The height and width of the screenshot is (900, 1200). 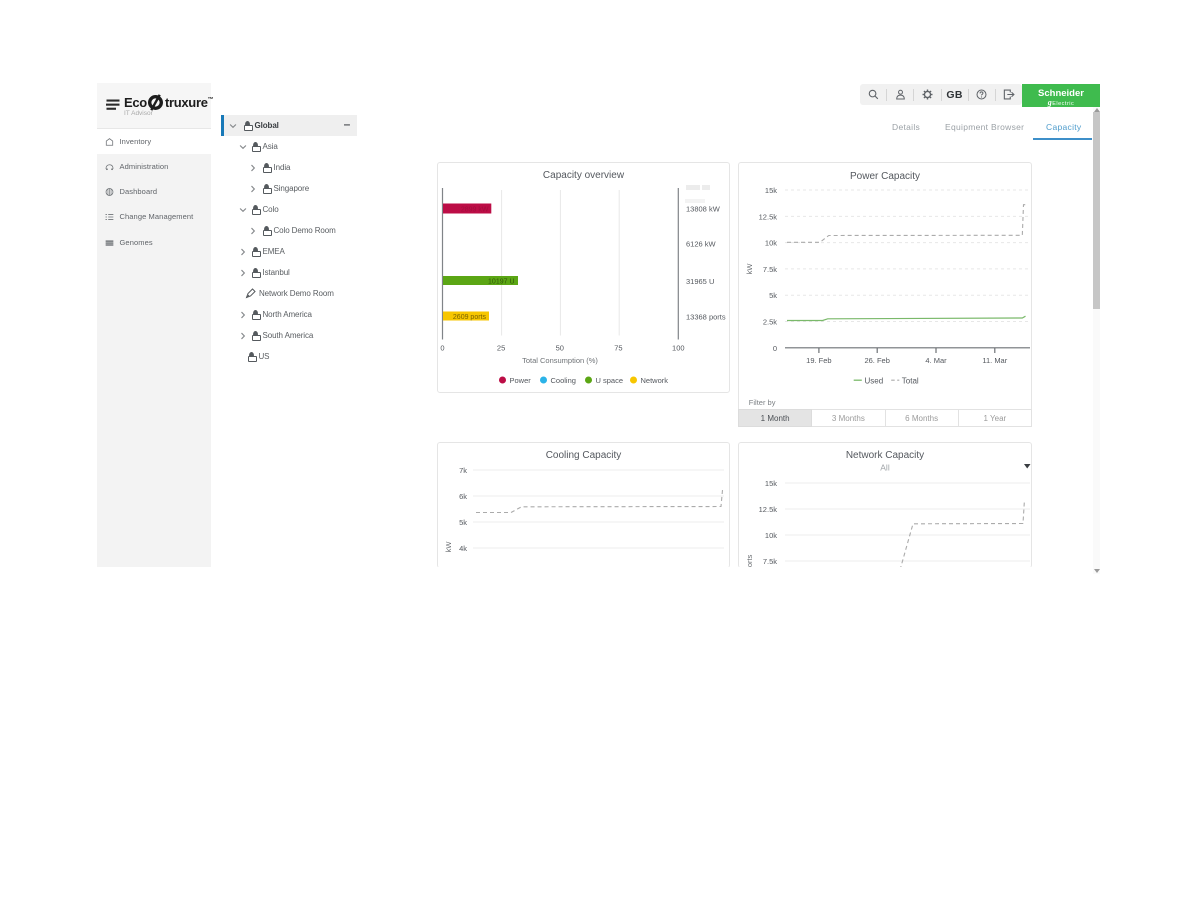 What do you see at coordinates (563, 380) in the screenshot?
I see `svg-text: Cooling` at bounding box center [563, 380].